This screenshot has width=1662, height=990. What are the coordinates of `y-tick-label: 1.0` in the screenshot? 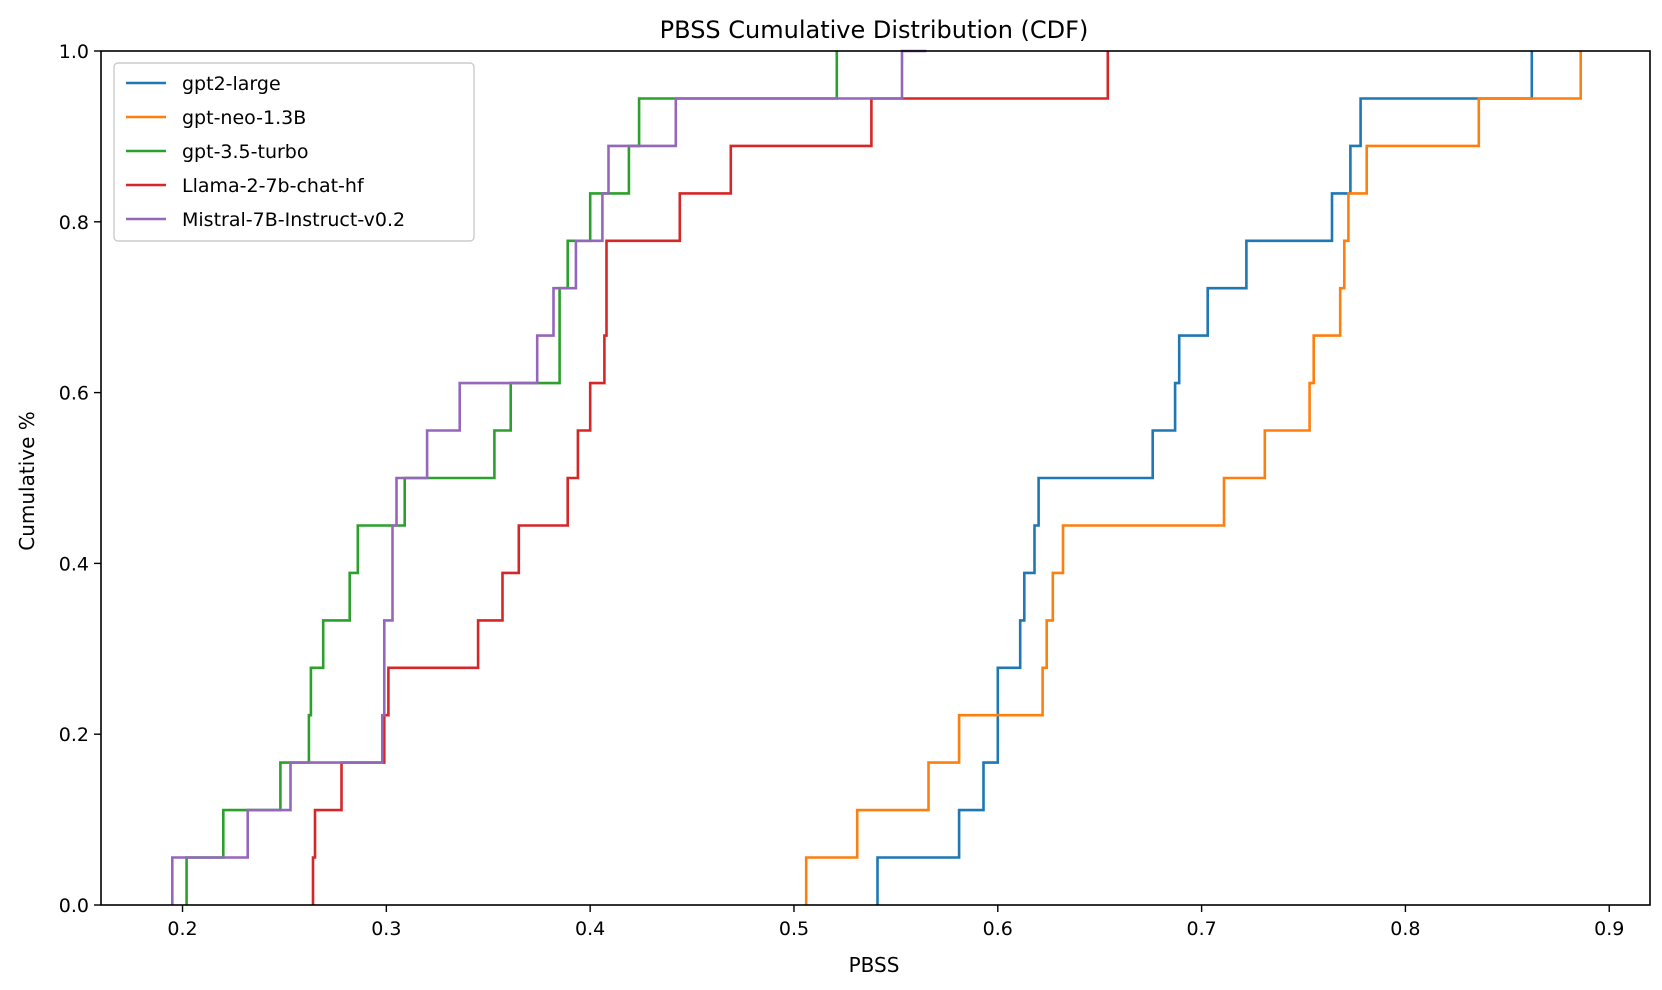 It's located at (74, 52).